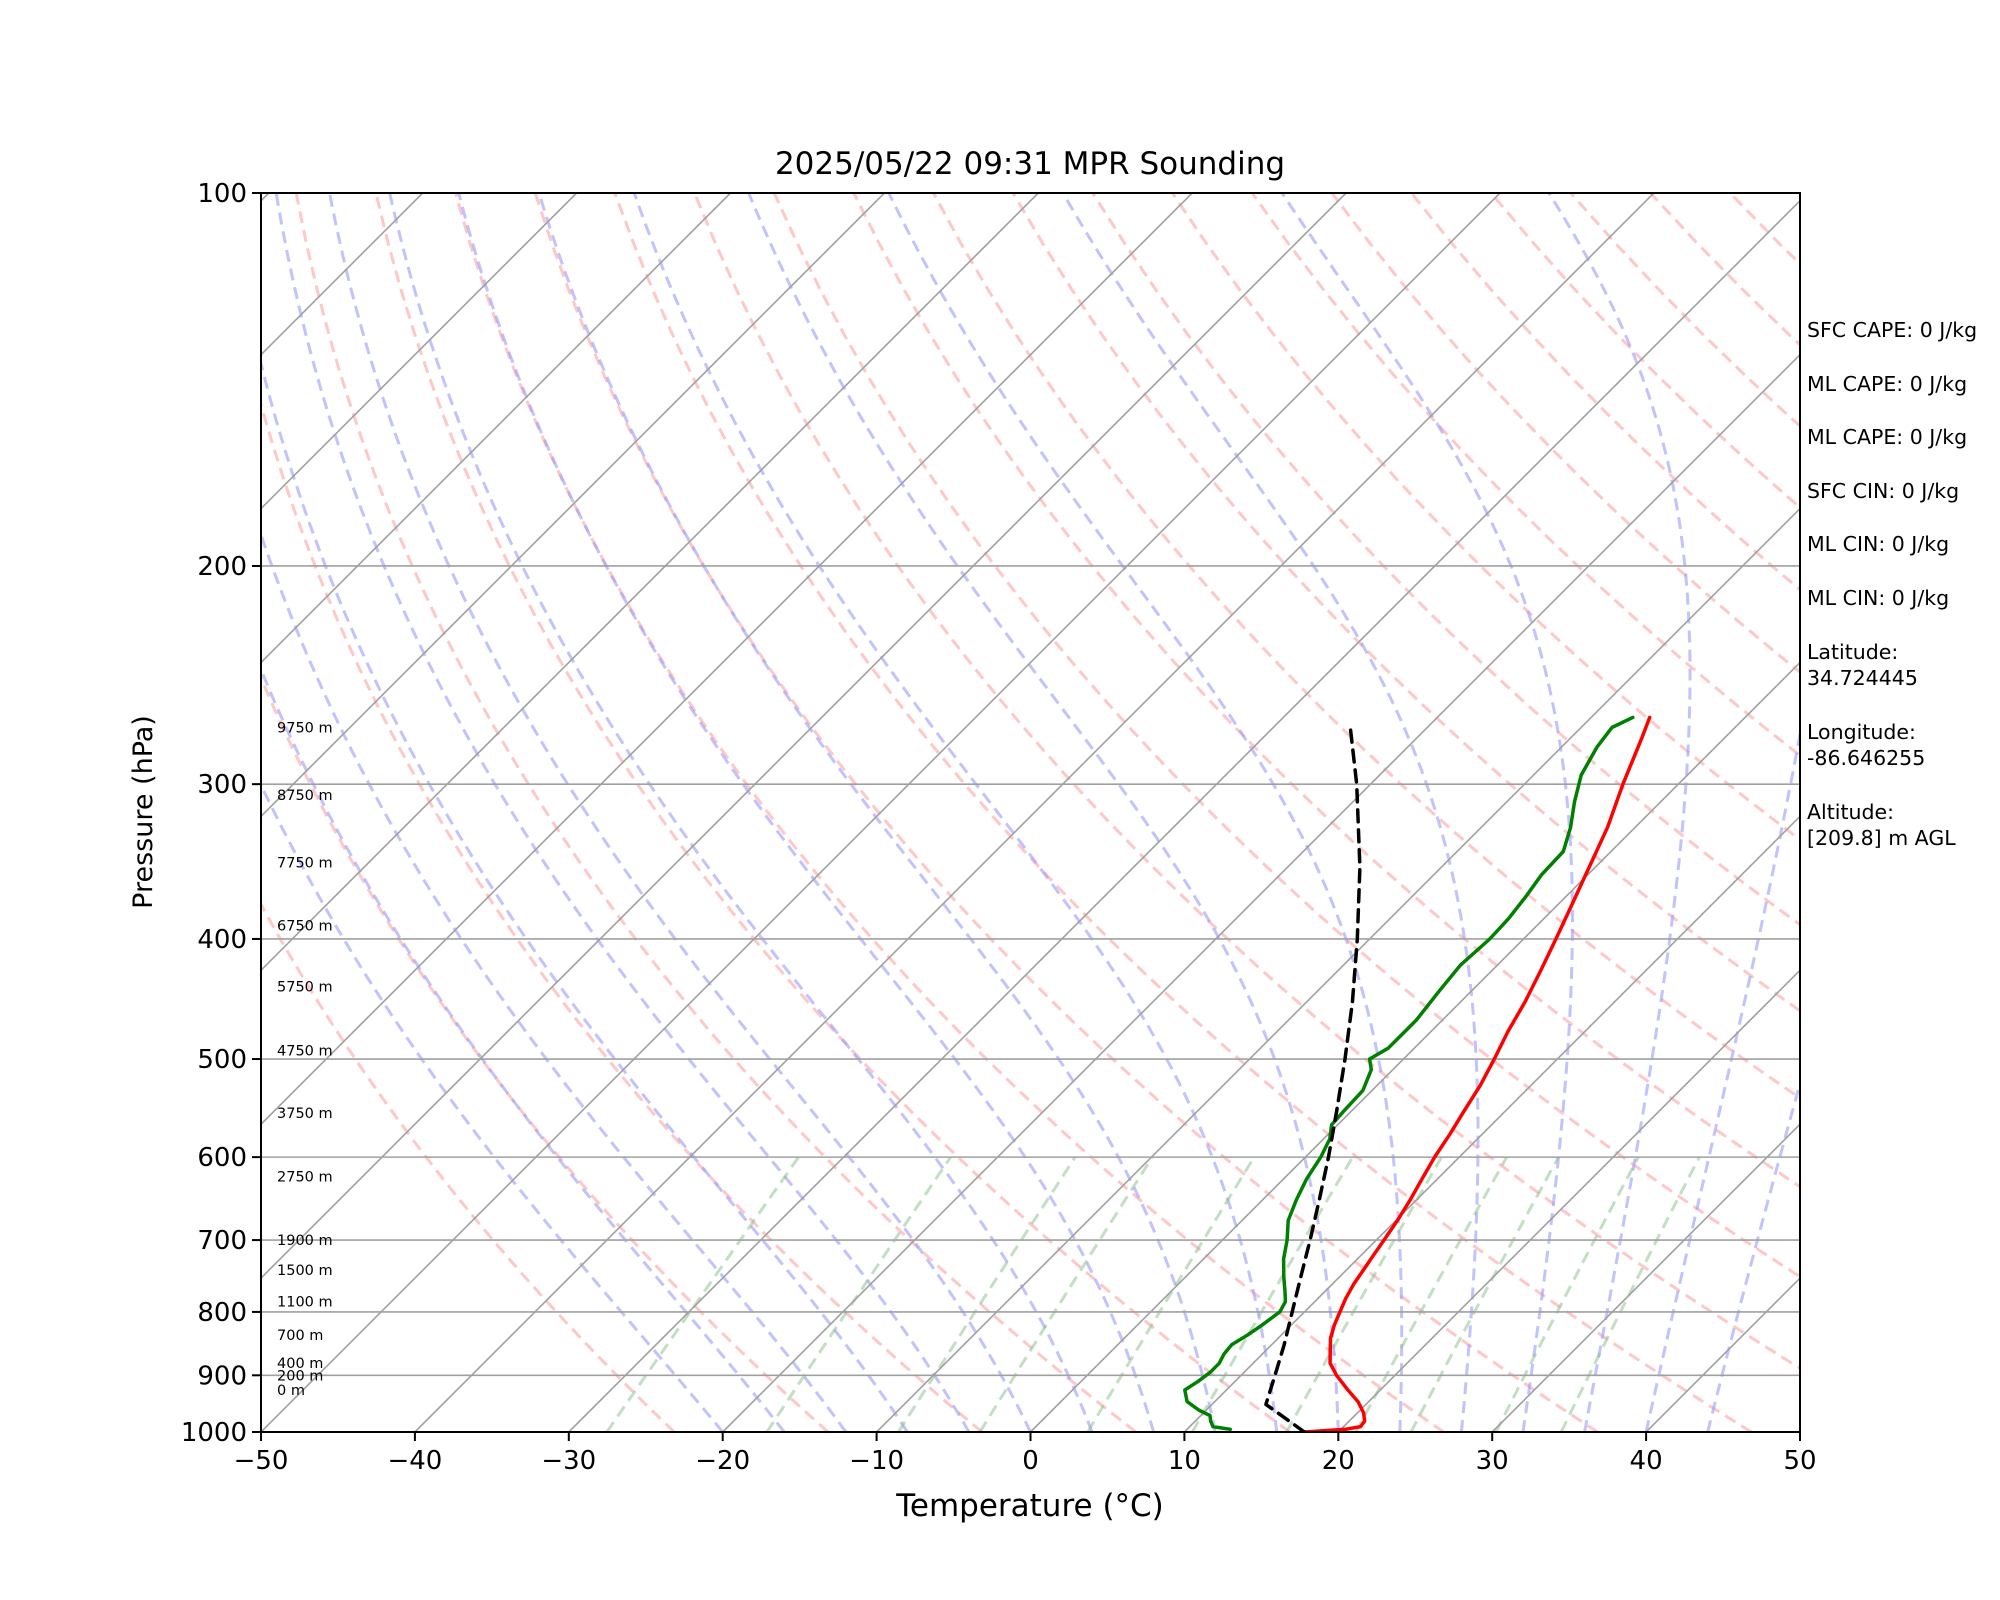 The image size is (2000, 1600). Describe the element at coordinates (722, 1461) in the screenshot. I see `x-tick-label: −20` at that location.